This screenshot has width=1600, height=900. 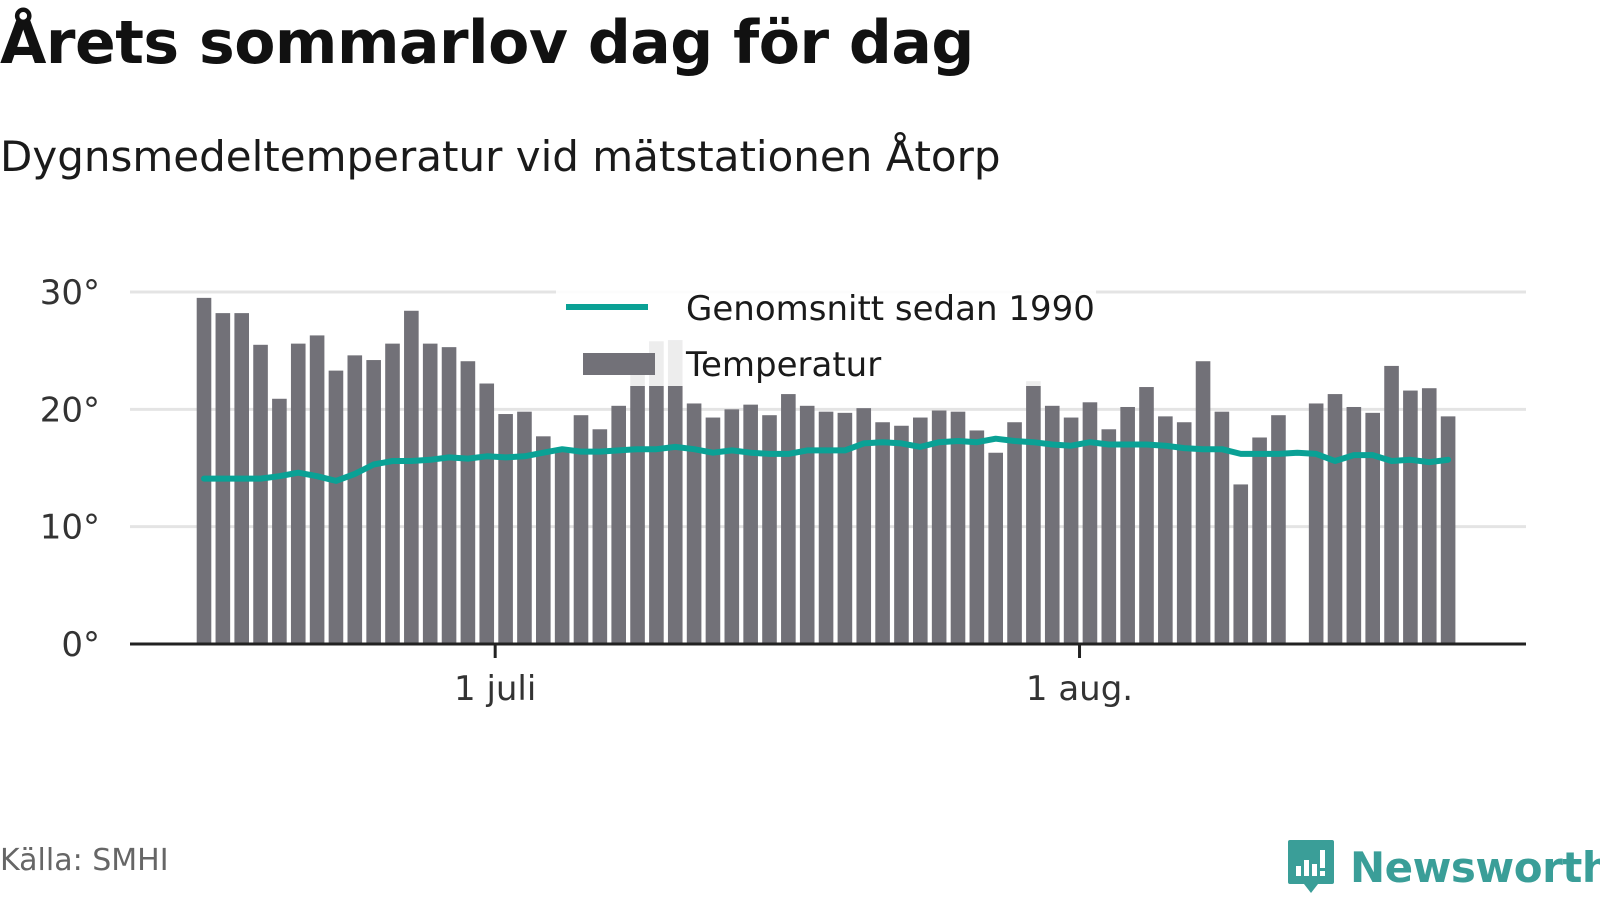 What do you see at coordinates (495, 689) in the screenshot?
I see `x-tick-label: 1 juli` at bounding box center [495, 689].